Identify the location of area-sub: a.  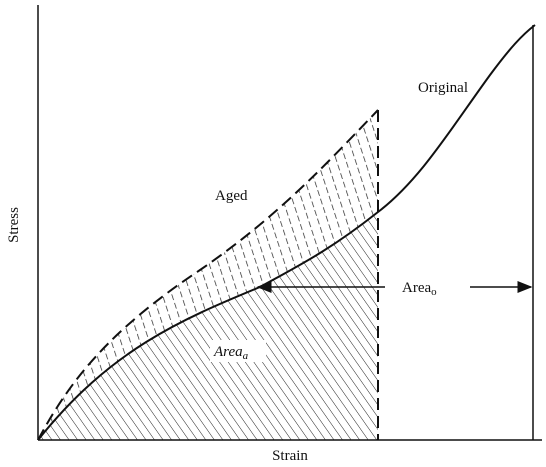
(246, 356).